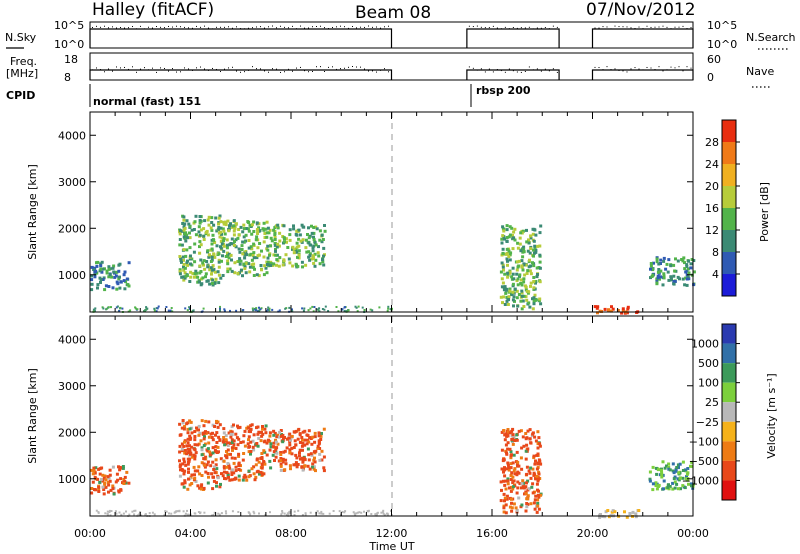 The image size is (800, 554). I want to click on freq-label-line2: [MHz], so click(22, 73).